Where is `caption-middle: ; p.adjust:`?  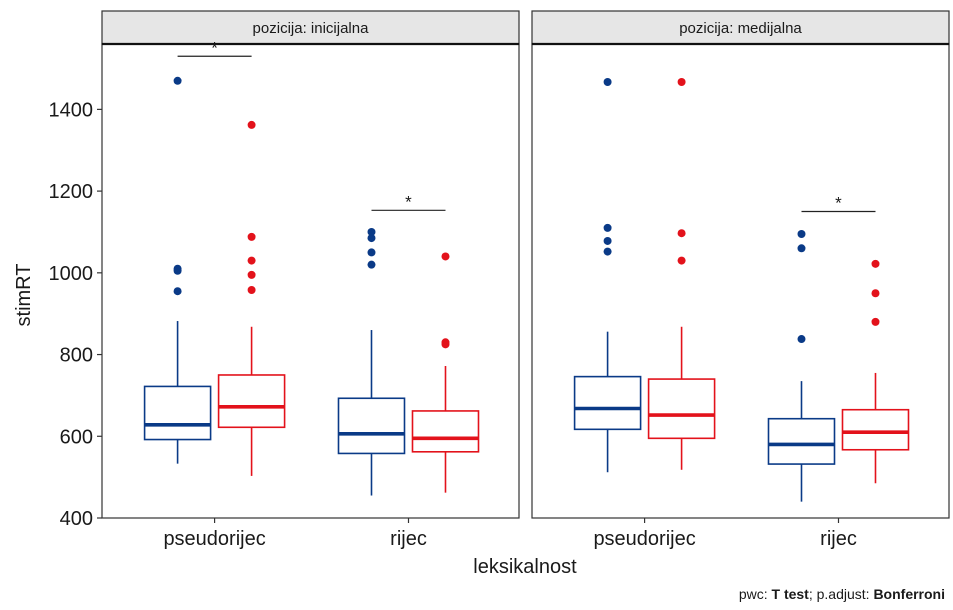 caption-middle: ; p.adjust: is located at coordinates (841, 594).